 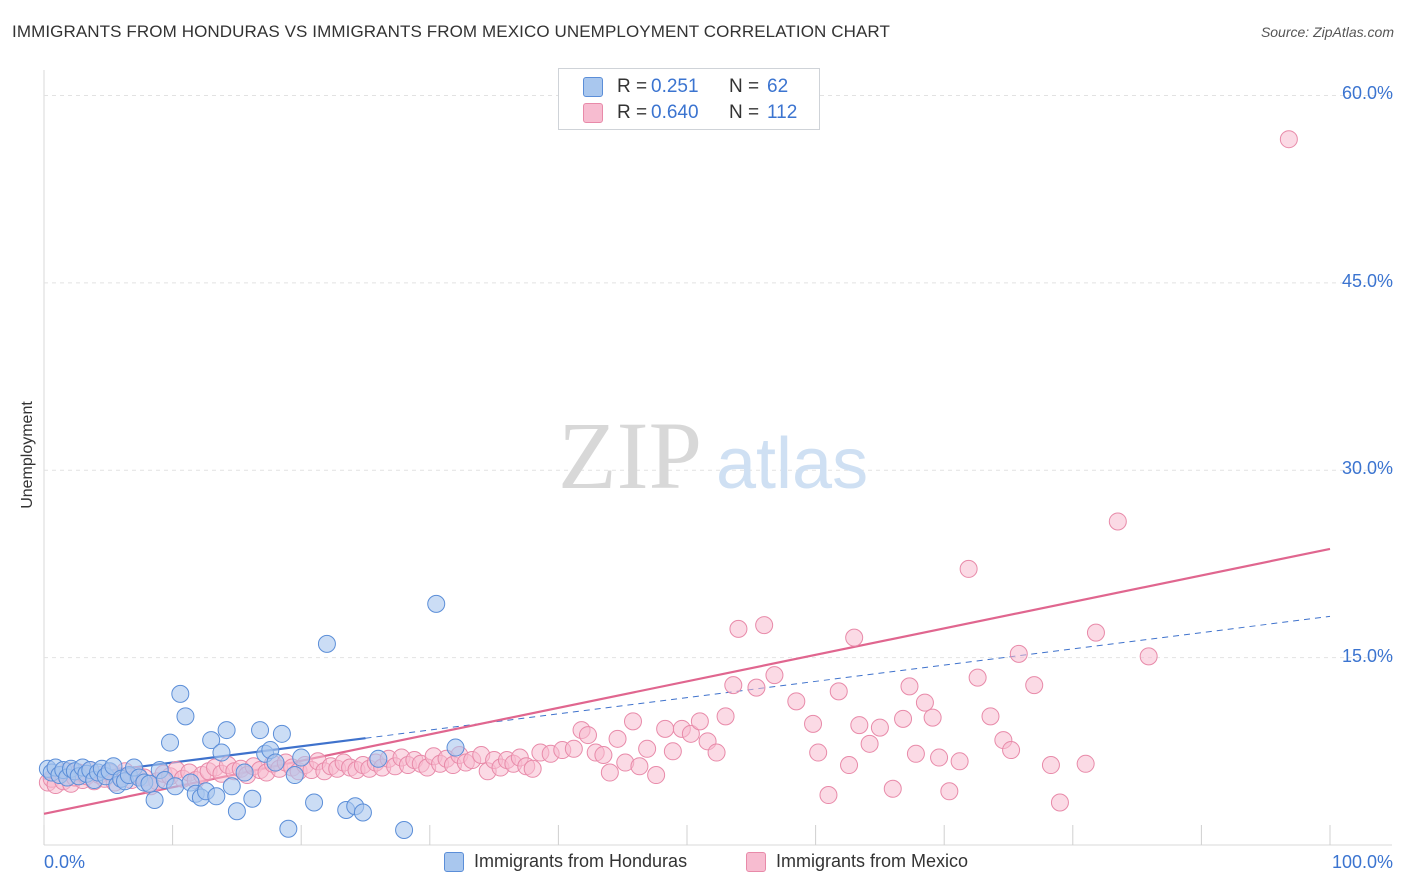 What do you see at coordinates (251, 717) in the screenshot?
I see `honduras-points` at bounding box center [251, 717].